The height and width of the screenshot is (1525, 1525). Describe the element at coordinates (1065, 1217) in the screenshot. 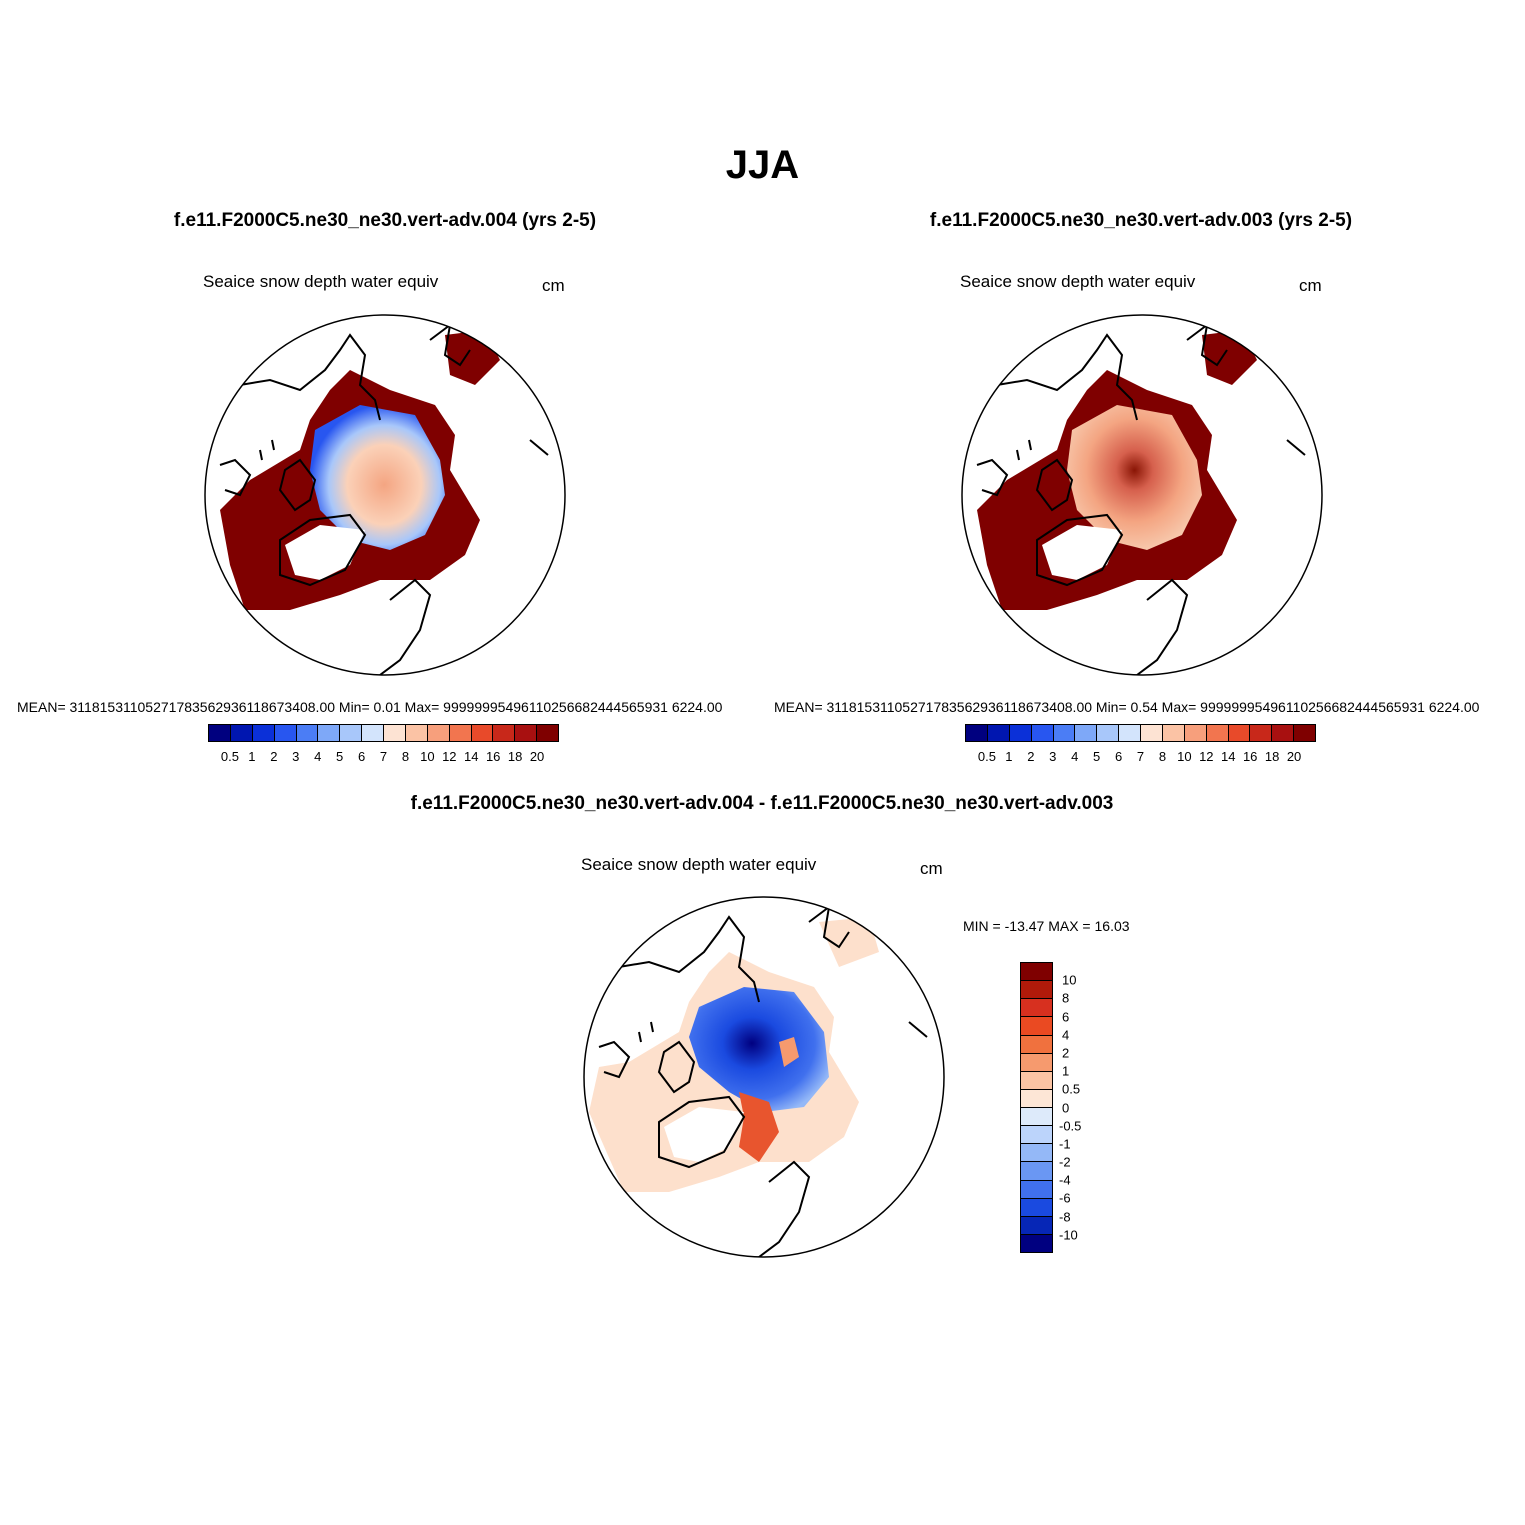

I see `colorbar-tick-label: -8` at that location.